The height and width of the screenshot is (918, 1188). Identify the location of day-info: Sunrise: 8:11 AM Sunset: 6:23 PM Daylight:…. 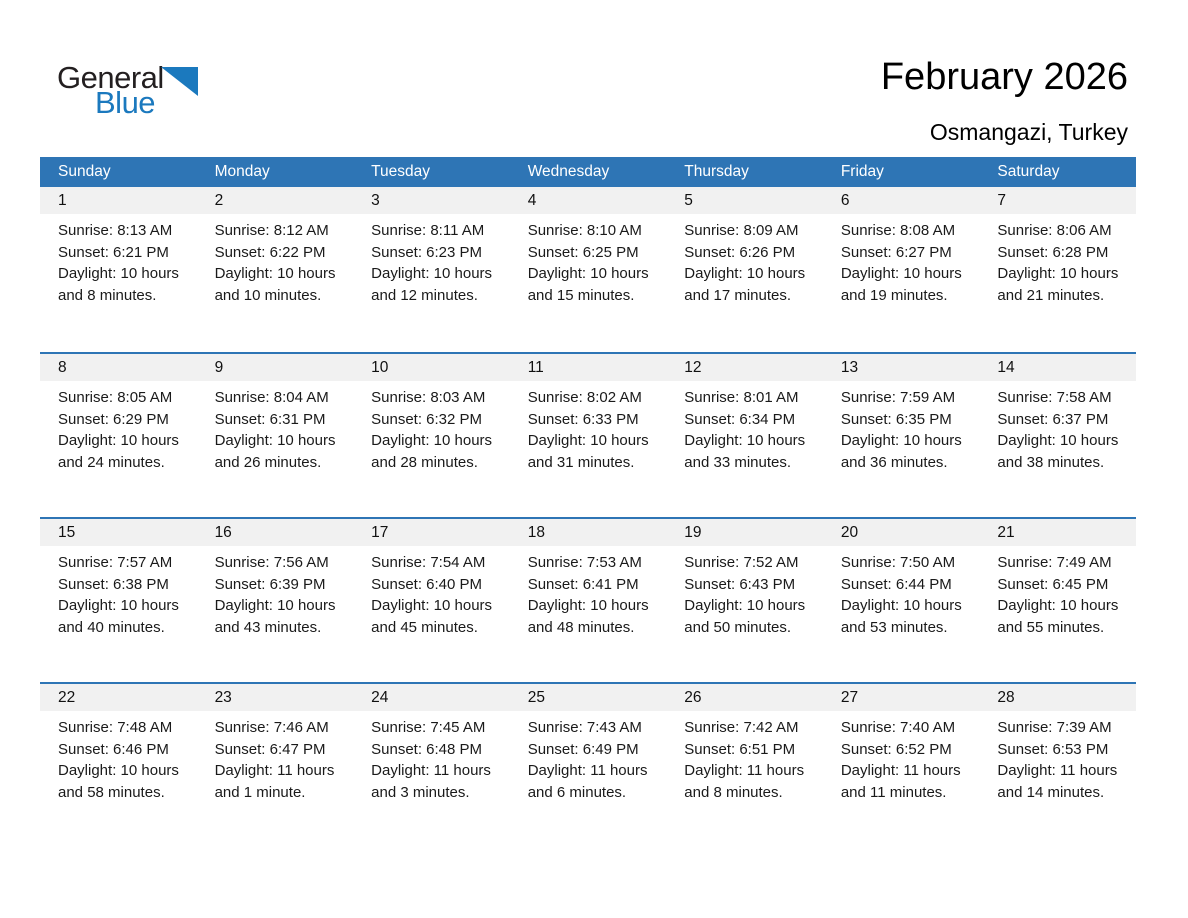
(431, 260).